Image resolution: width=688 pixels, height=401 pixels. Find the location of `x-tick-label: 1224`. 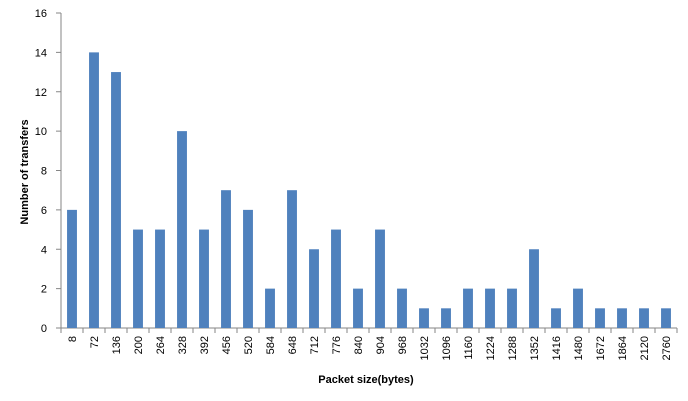

x-tick-label: 1224 is located at coordinates (491, 348).